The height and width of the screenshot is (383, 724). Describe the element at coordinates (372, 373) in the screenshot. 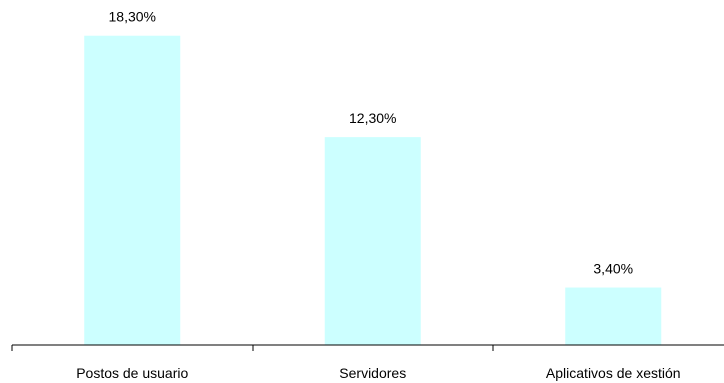

I see `category-label: Servidores` at that location.